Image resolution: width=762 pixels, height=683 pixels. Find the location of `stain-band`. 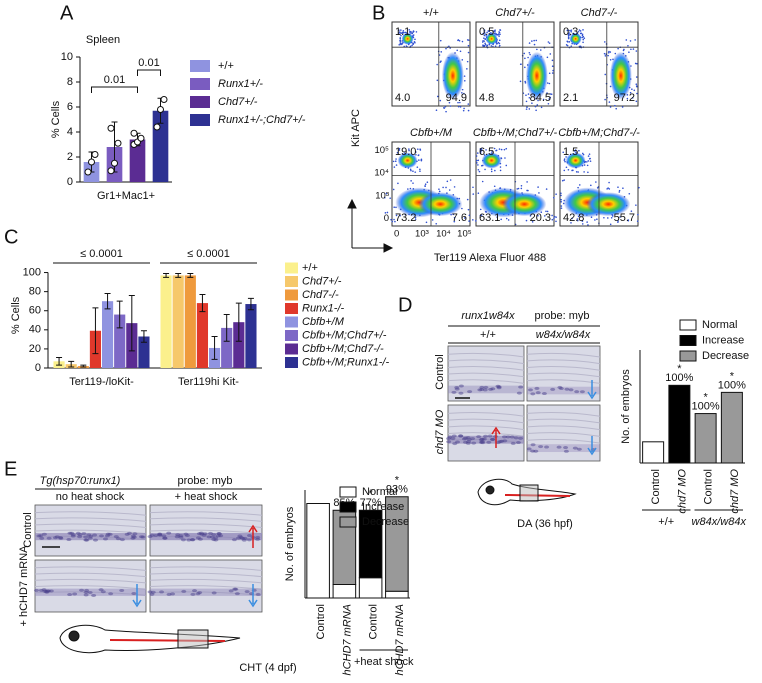

stain-band is located at coordinates (206, 537).